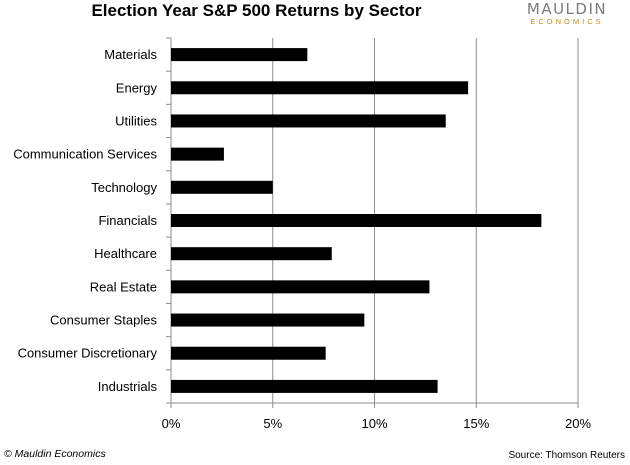  What do you see at coordinates (124, 187) in the screenshot?
I see `category-label: Technology` at bounding box center [124, 187].